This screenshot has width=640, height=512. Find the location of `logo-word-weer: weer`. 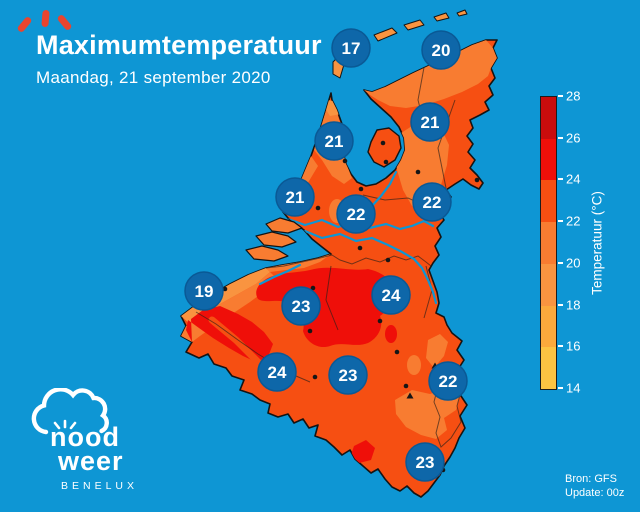

logo-word-weer: weer is located at coordinates (91, 461).